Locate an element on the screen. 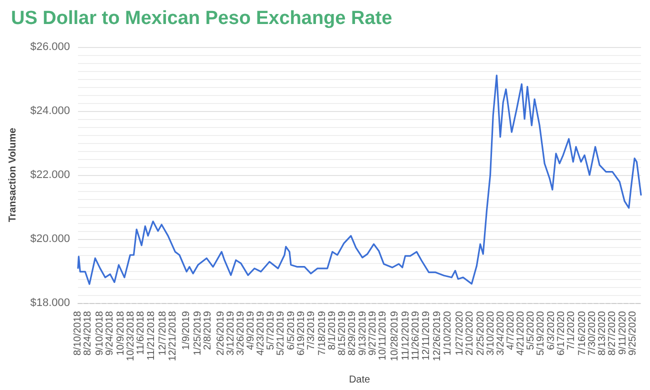 This screenshot has height=390, width=650. x-tick-label: 4/23/2019 is located at coordinates (260, 333).